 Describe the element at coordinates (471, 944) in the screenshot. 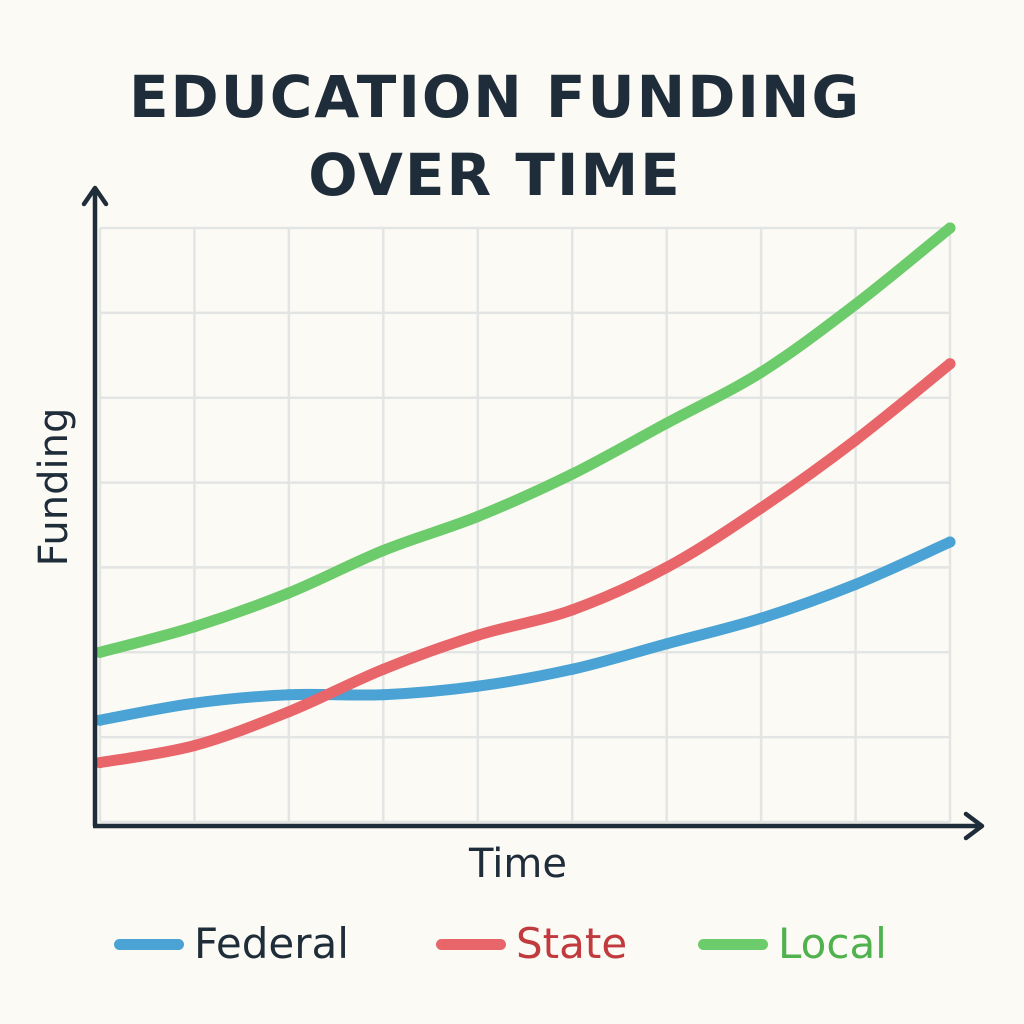

I see `legend-swatch-state` at that location.